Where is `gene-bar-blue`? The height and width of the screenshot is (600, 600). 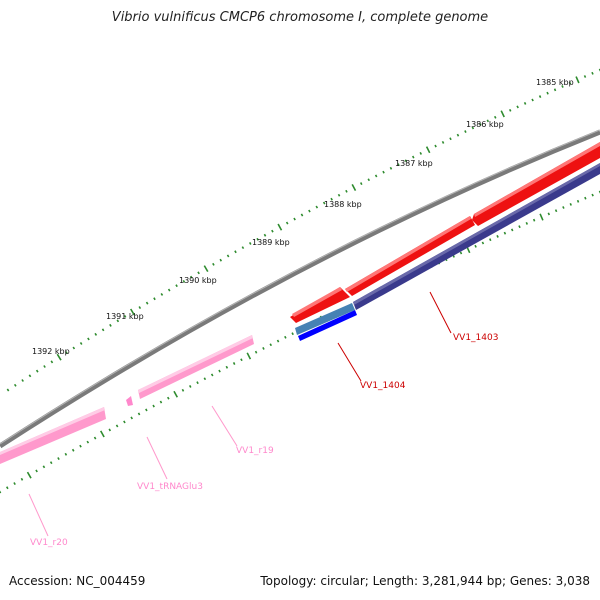 gene-bar-blue is located at coordinates (327, 325).